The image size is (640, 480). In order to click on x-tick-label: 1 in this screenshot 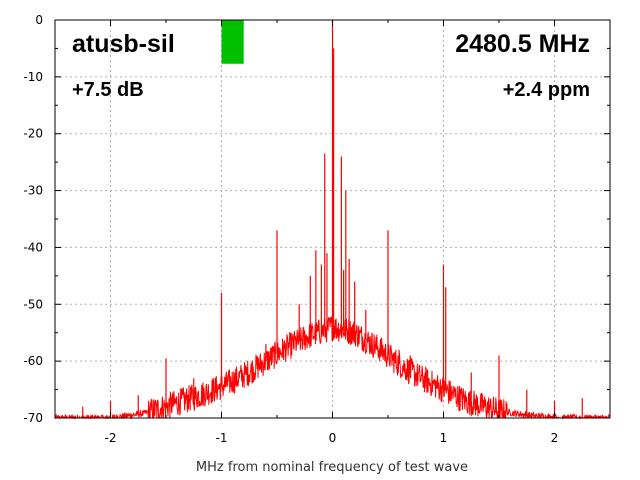, I will do `click(444, 438)`.